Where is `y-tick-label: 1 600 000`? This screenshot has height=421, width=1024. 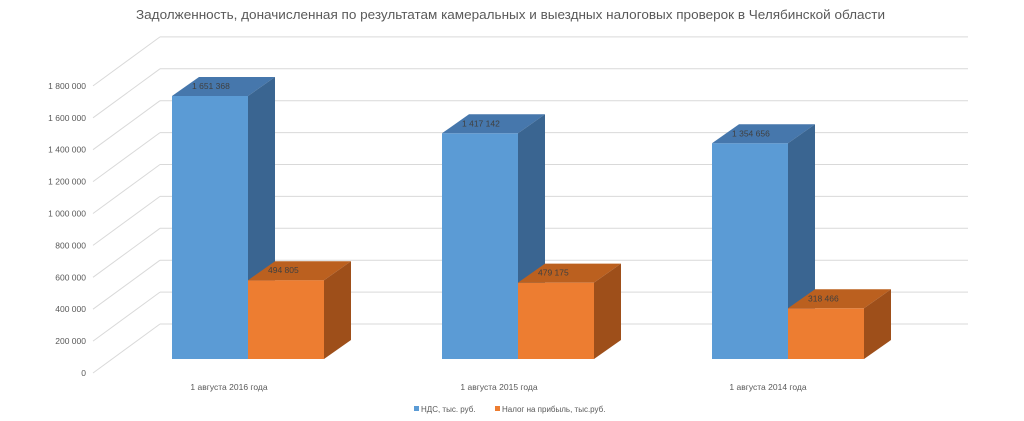 y-tick-label: 1 600 000 is located at coordinates (67, 118).